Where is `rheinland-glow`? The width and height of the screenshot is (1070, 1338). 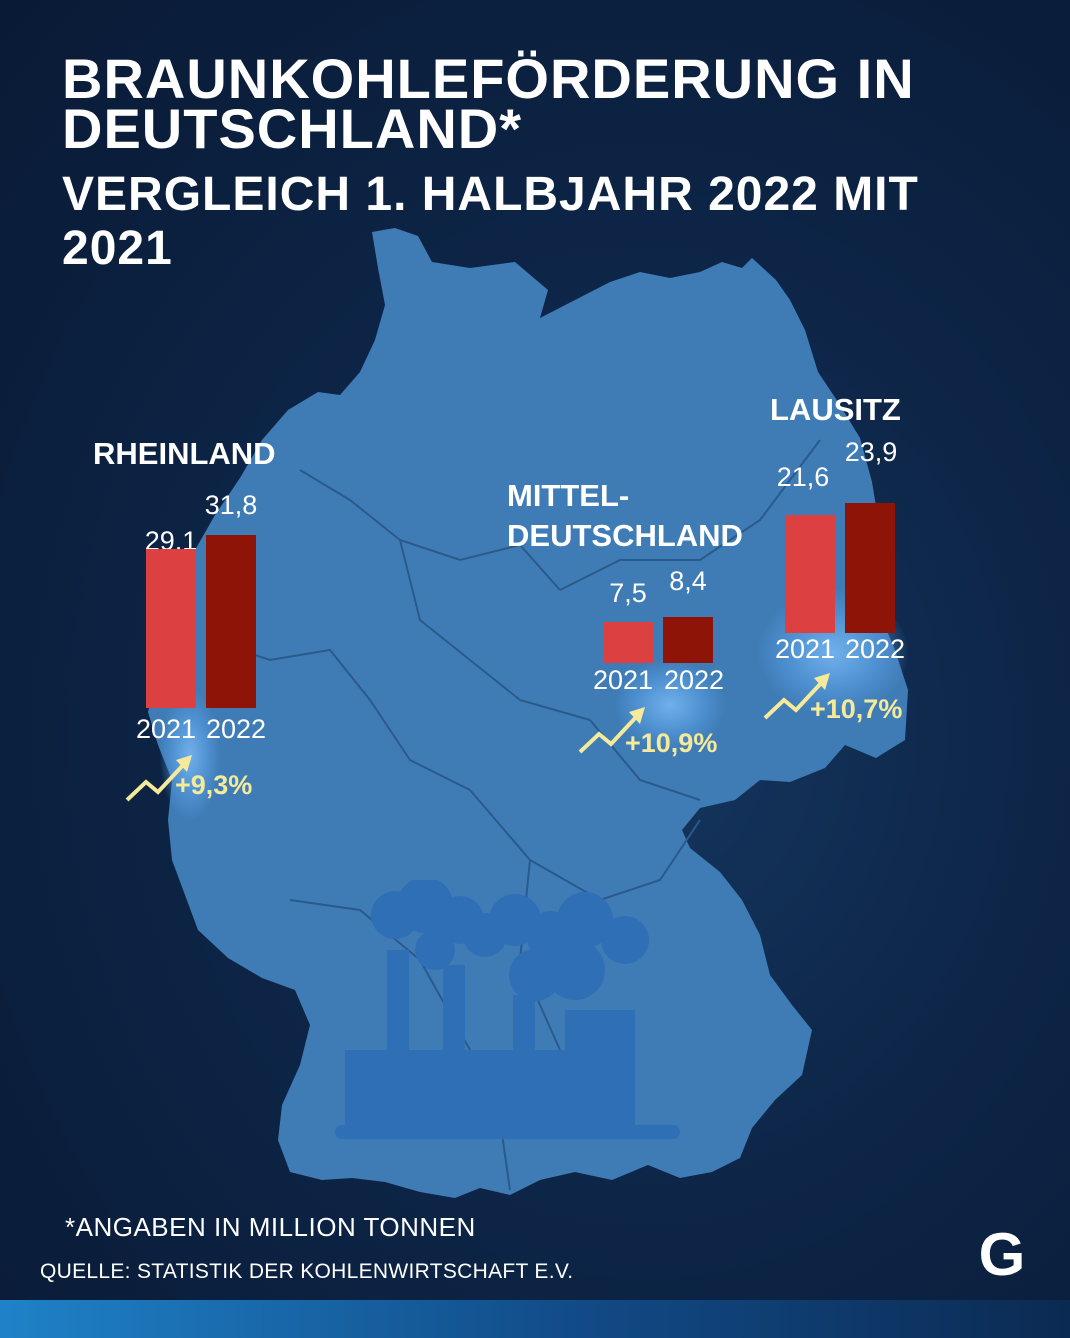
rheinland-glow is located at coordinates (190, 755).